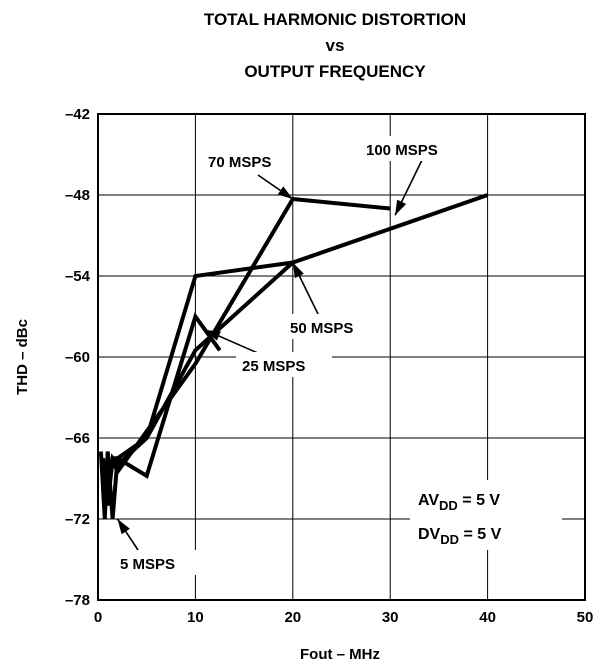  Describe the element at coordinates (340, 654) in the screenshot. I see `x-axis-label: Fout – MHz` at that location.